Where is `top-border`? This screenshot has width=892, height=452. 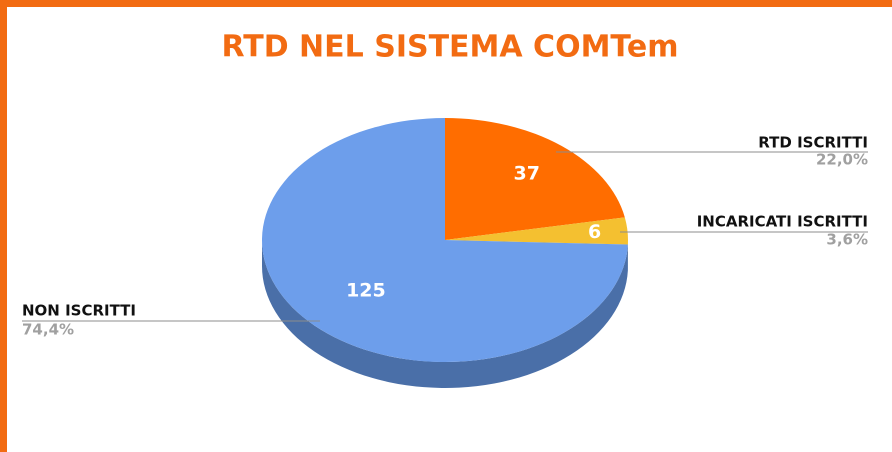 top-border is located at coordinates (446, 3).